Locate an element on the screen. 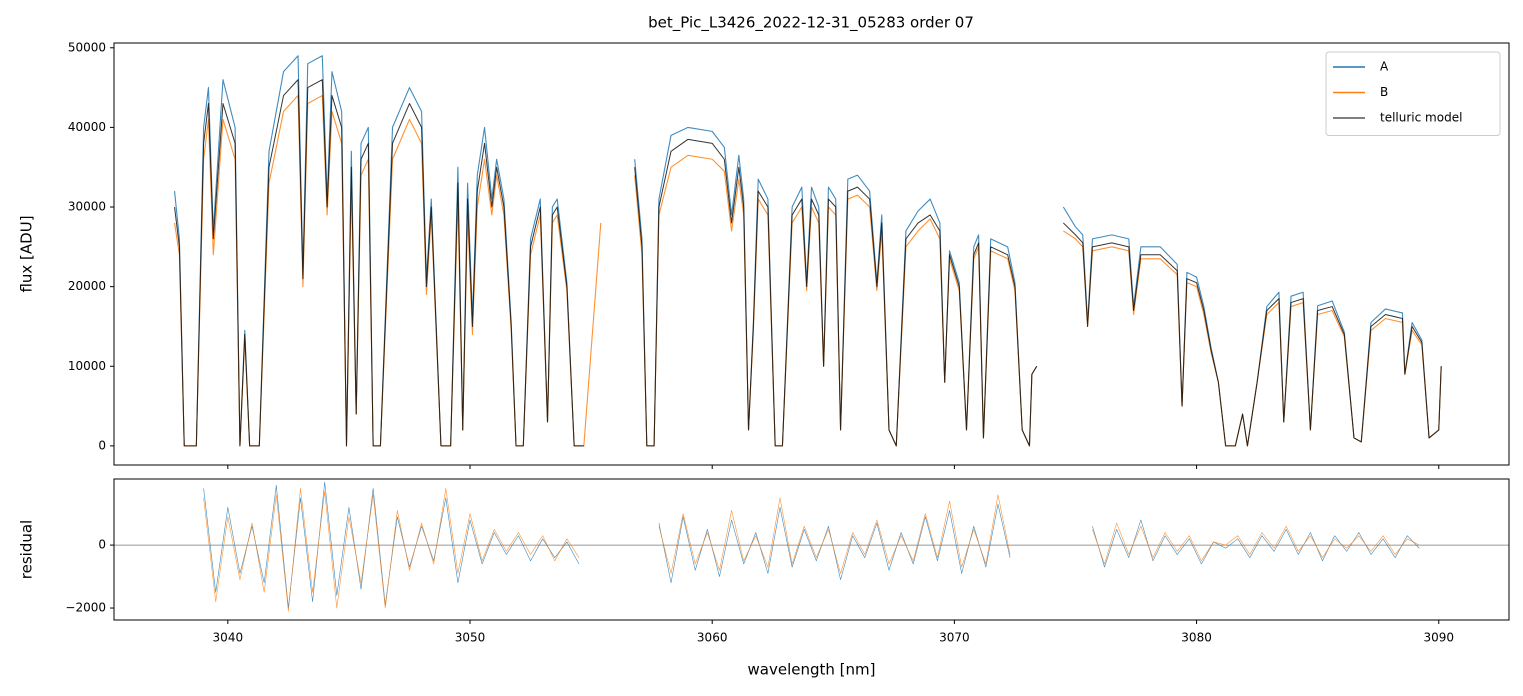  y-axis-label: residual is located at coordinates (27, 549).